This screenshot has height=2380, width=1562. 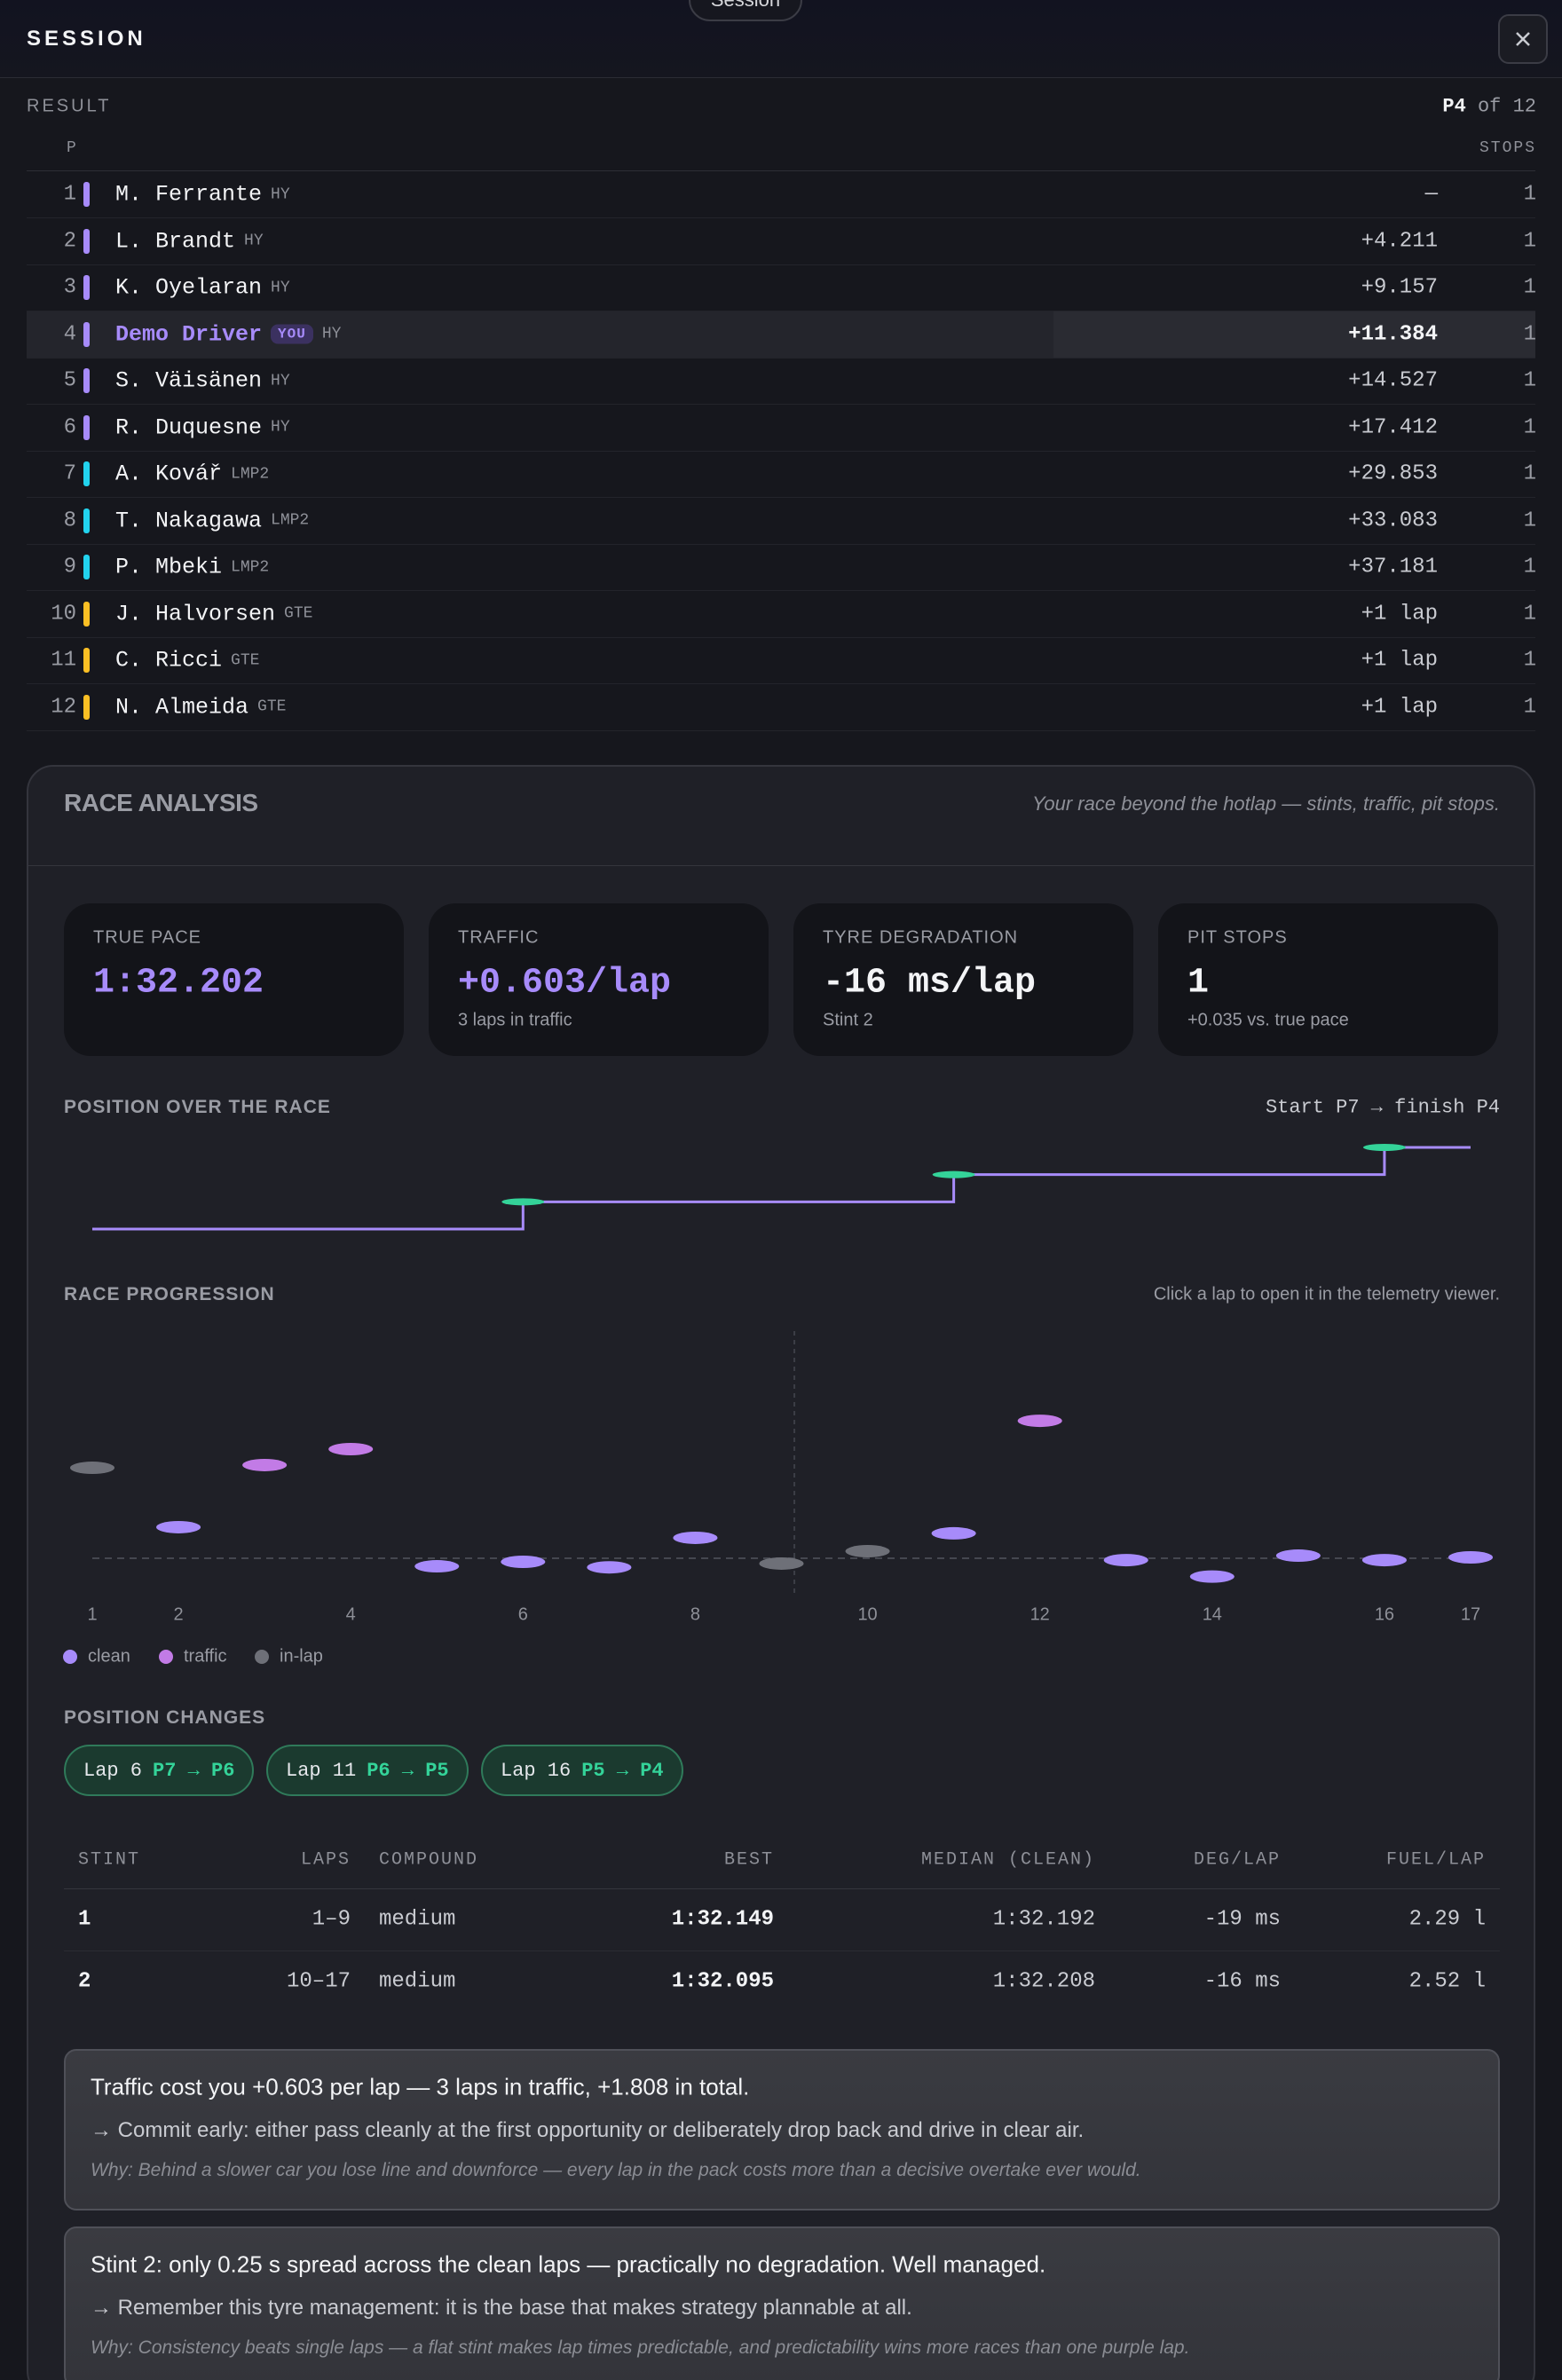 What do you see at coordinates (695, 1614) in the screenshot?
I see `x-tick-label: 8` at bounding box center [695, 1614].